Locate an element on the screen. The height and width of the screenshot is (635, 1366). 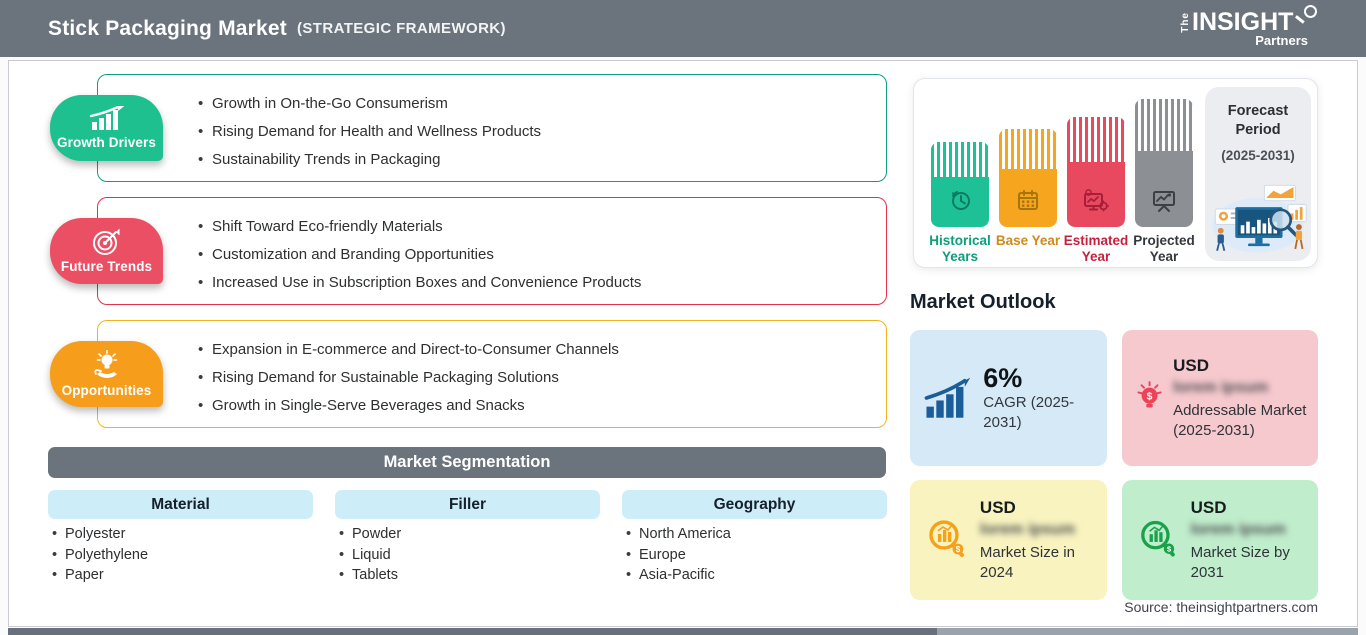
dollar-bulb-icon: $ is located at coordinates (1149, 394).